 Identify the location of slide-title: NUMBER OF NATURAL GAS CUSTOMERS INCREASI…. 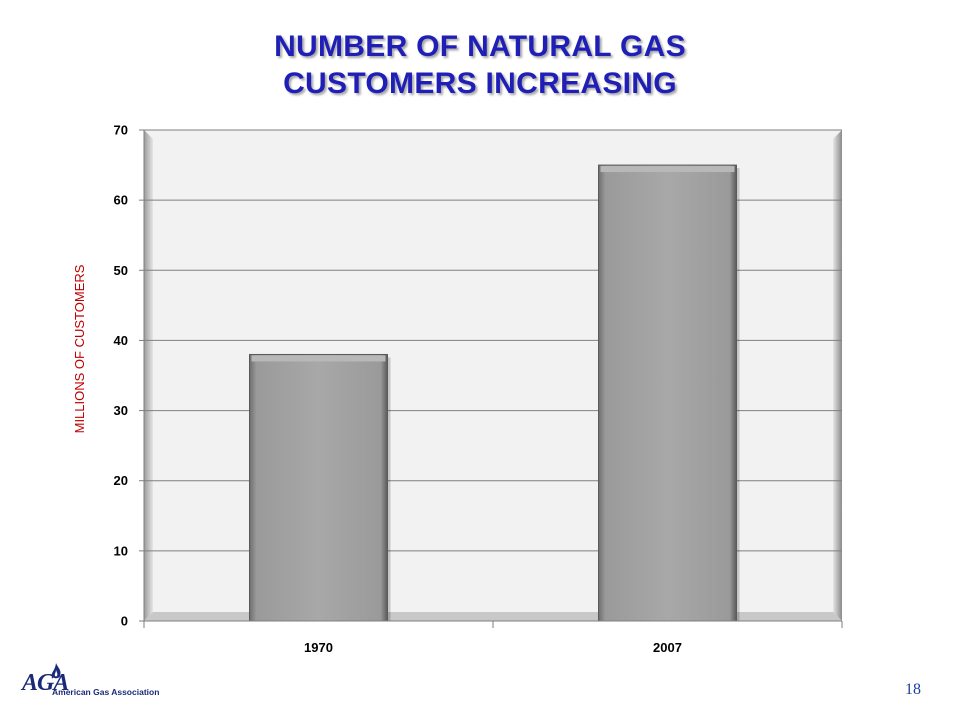
(480, 65).